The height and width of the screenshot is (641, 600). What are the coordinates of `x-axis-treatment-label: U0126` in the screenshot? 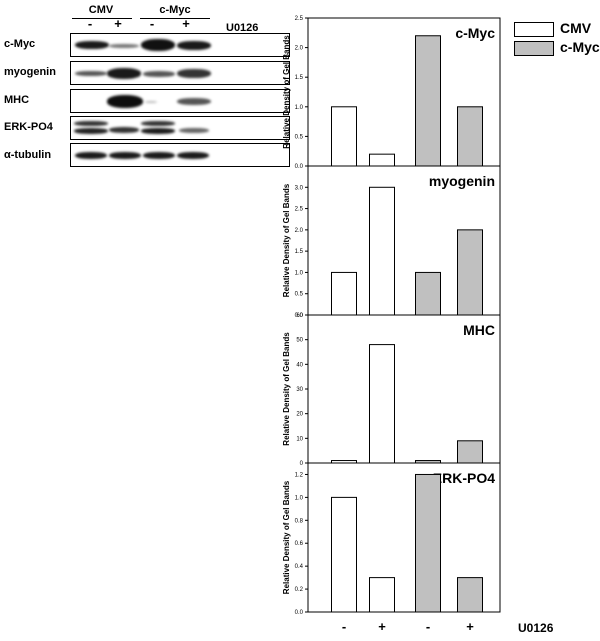 It's located at (536, 628).